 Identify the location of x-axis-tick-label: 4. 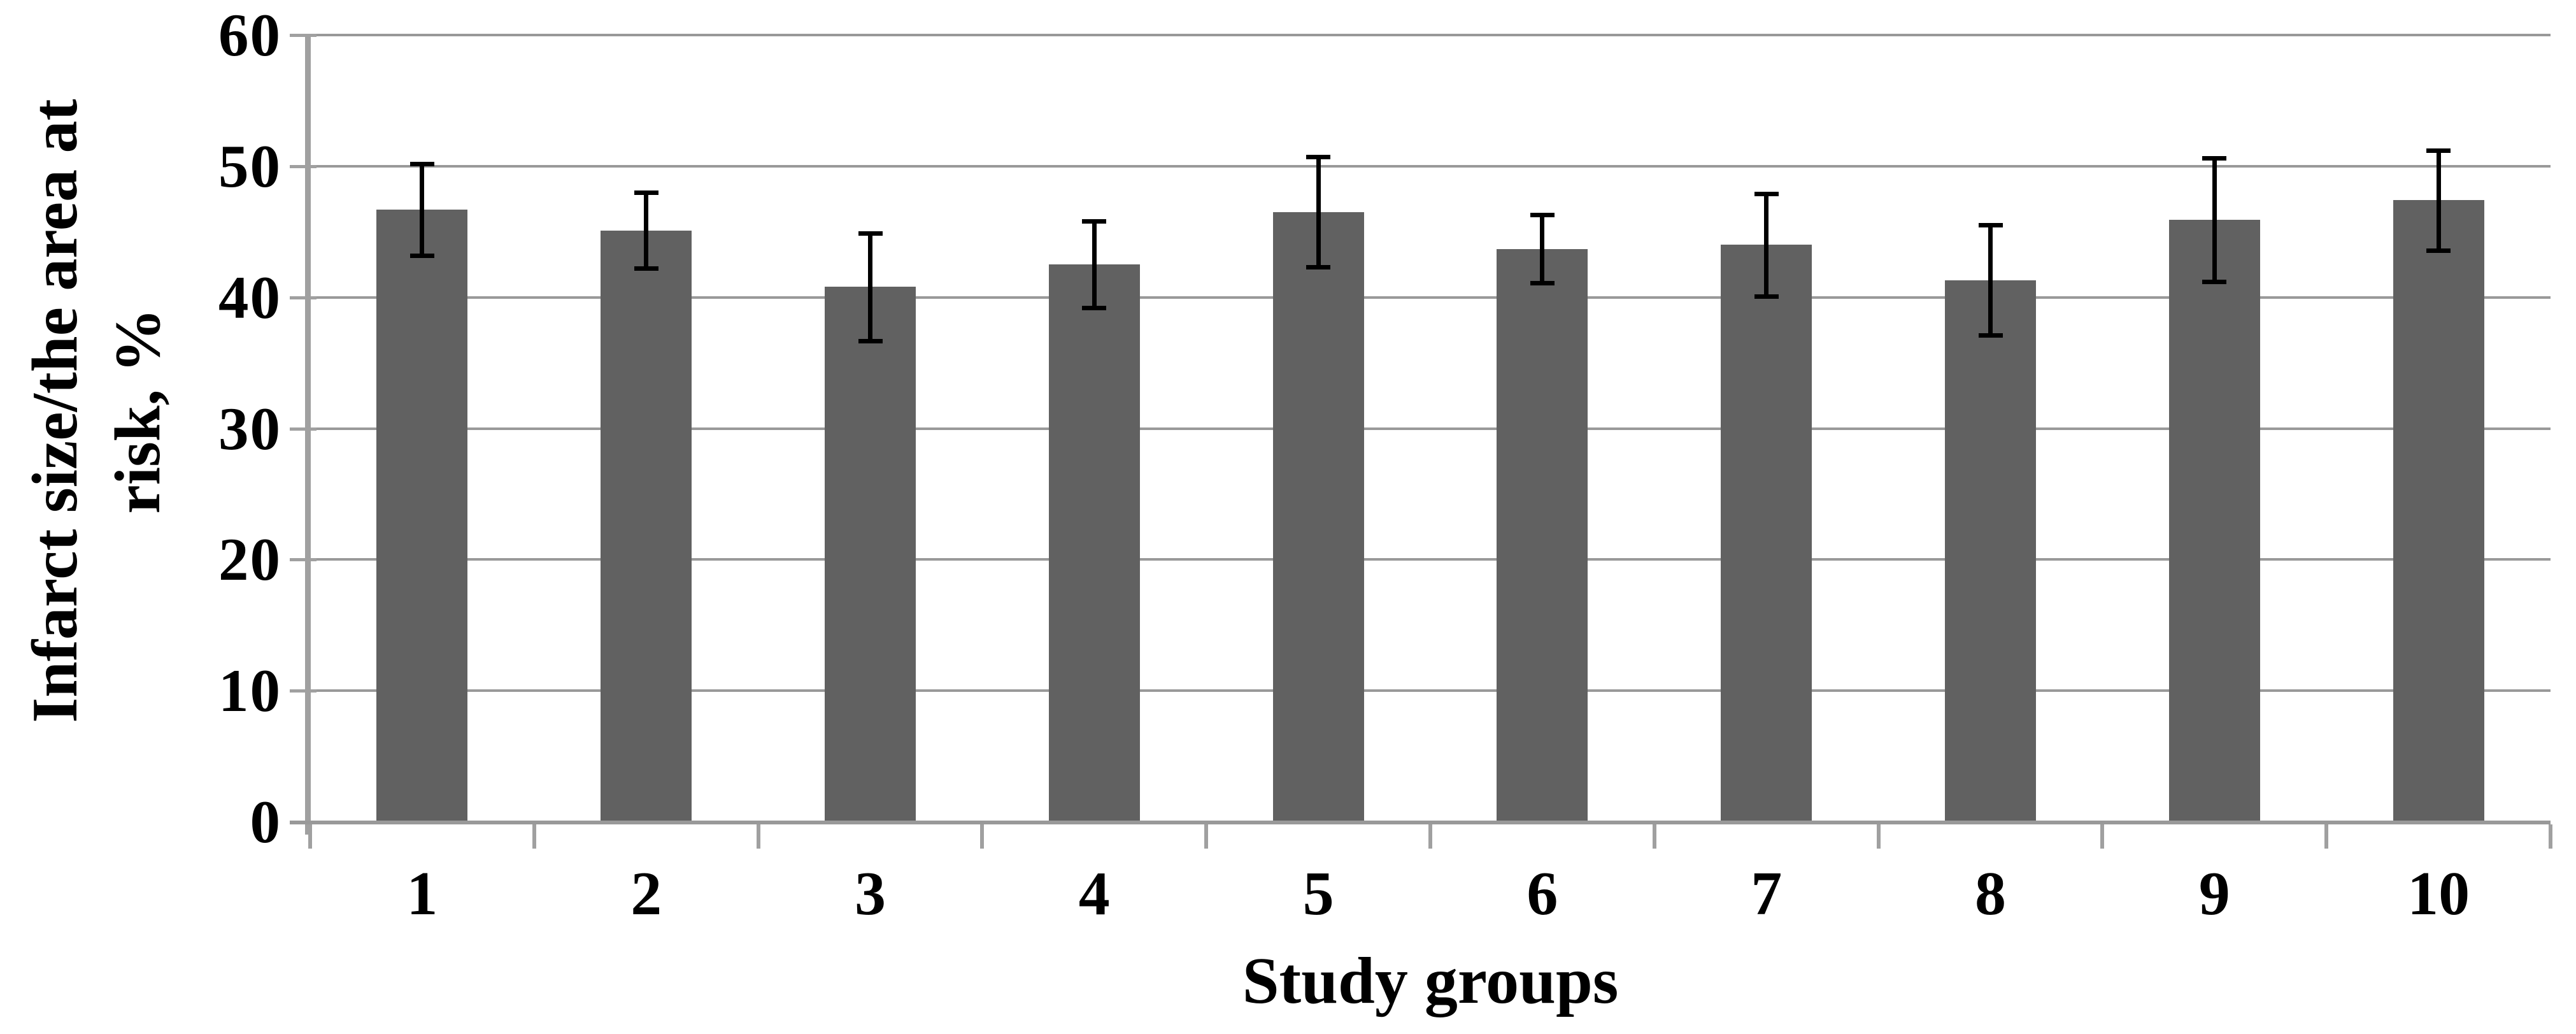
(1094, 893).